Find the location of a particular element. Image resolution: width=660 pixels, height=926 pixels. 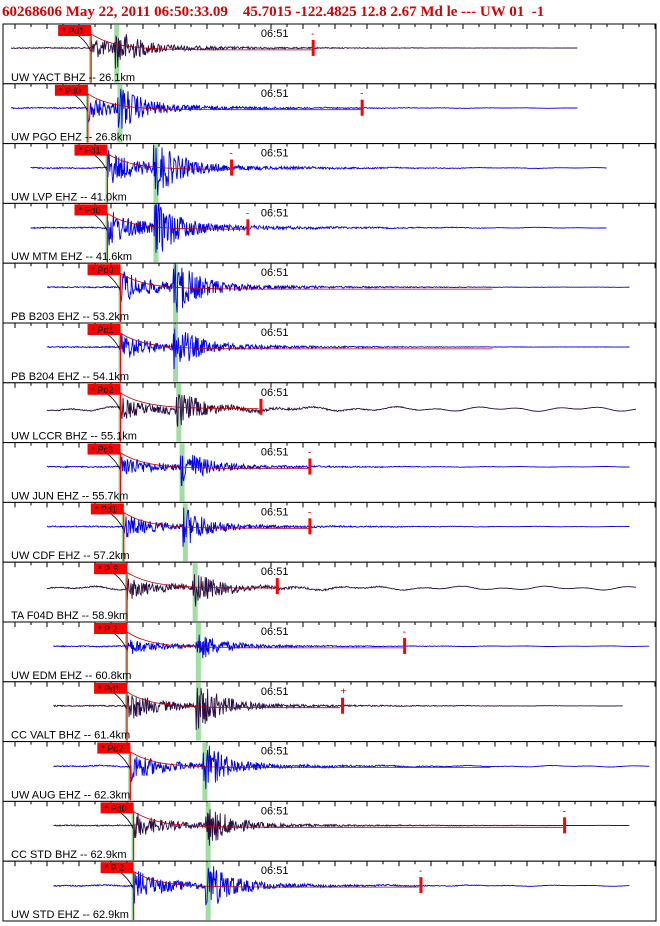

trace-panel: * Pd2 06:51 UW AUG EHZ -- 62.3km is located at coordinates (329, 771).